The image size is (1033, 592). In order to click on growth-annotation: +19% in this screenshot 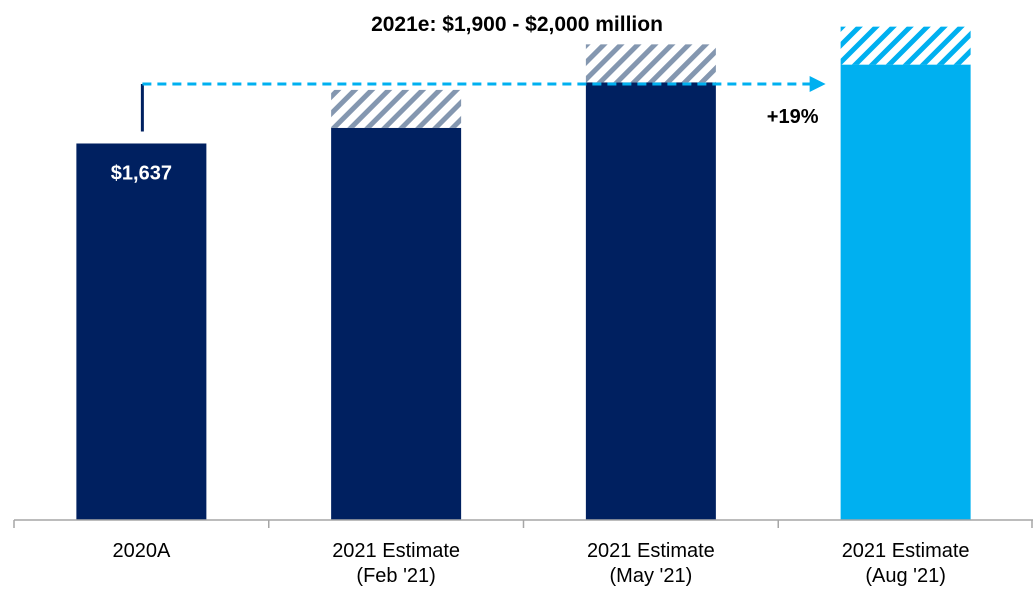, I will do `click(793, 117)`.